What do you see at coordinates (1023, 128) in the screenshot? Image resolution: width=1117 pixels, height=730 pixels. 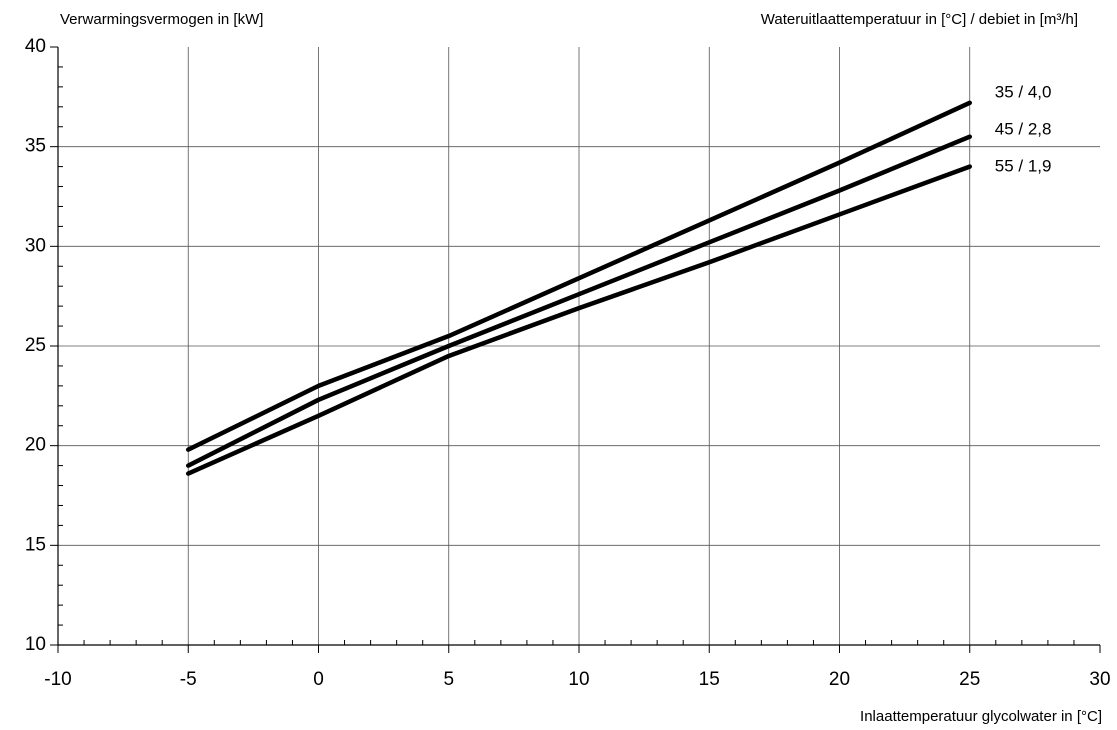 I see `series-label: 45 / 2,8` at bounding box center [1023, 128].